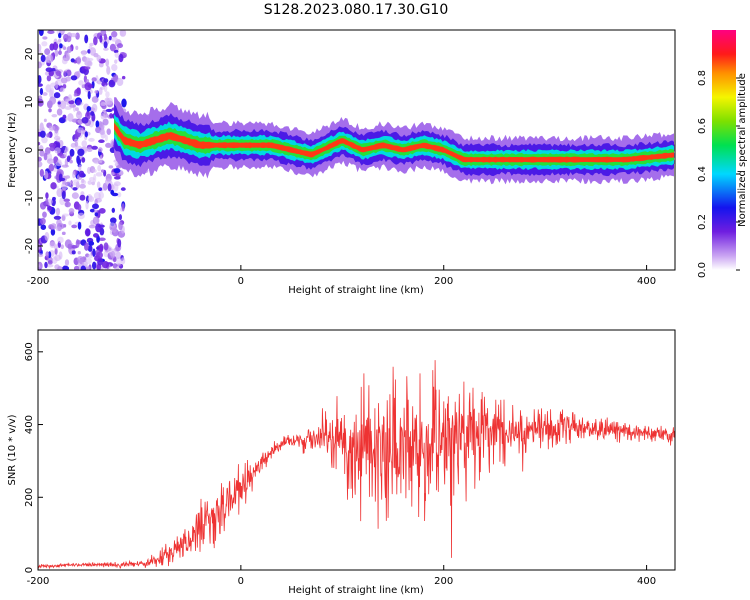  I want to click on snr-ytick-label: 400, so click(29, 424).